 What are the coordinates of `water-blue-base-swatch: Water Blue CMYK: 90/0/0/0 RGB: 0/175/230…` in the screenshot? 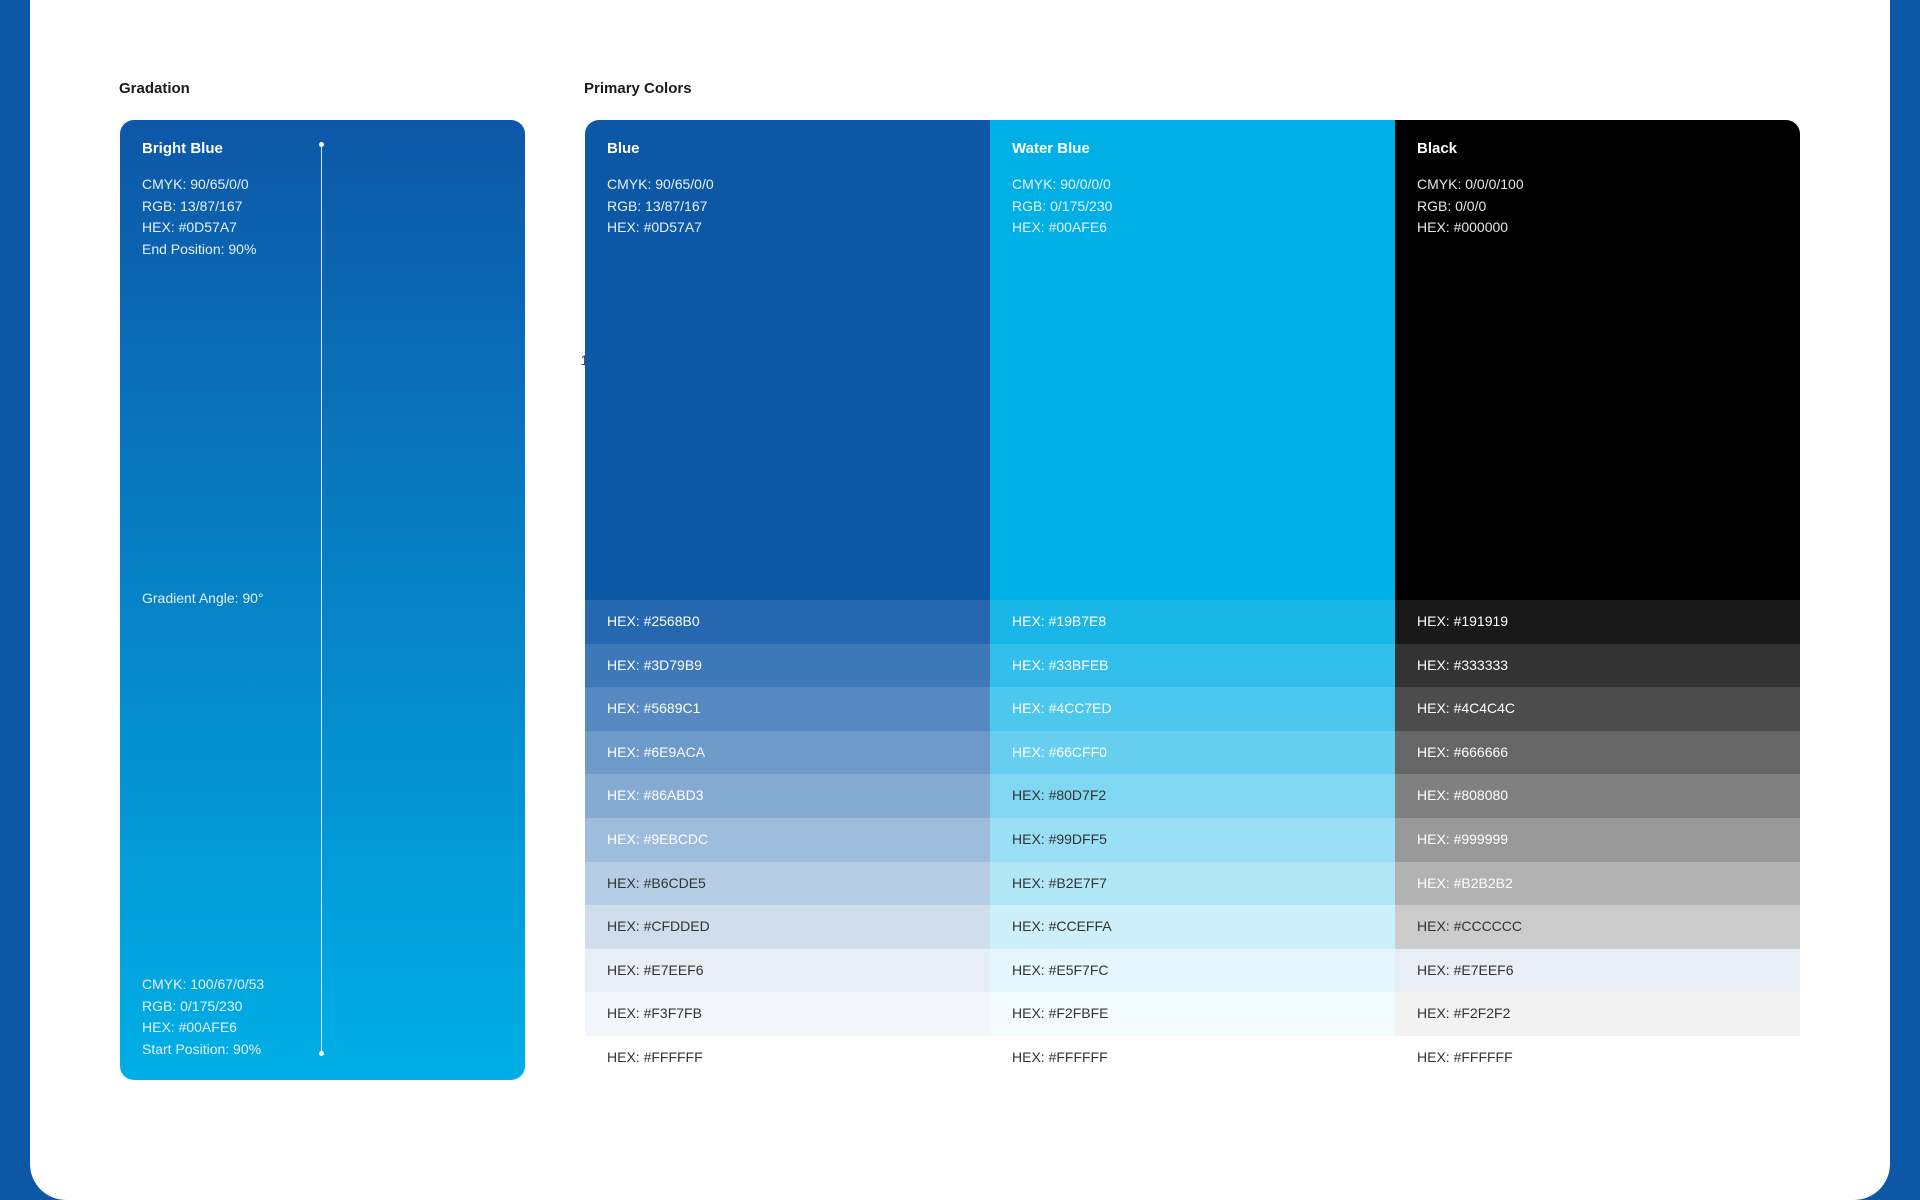 It's located at (1192, 360).